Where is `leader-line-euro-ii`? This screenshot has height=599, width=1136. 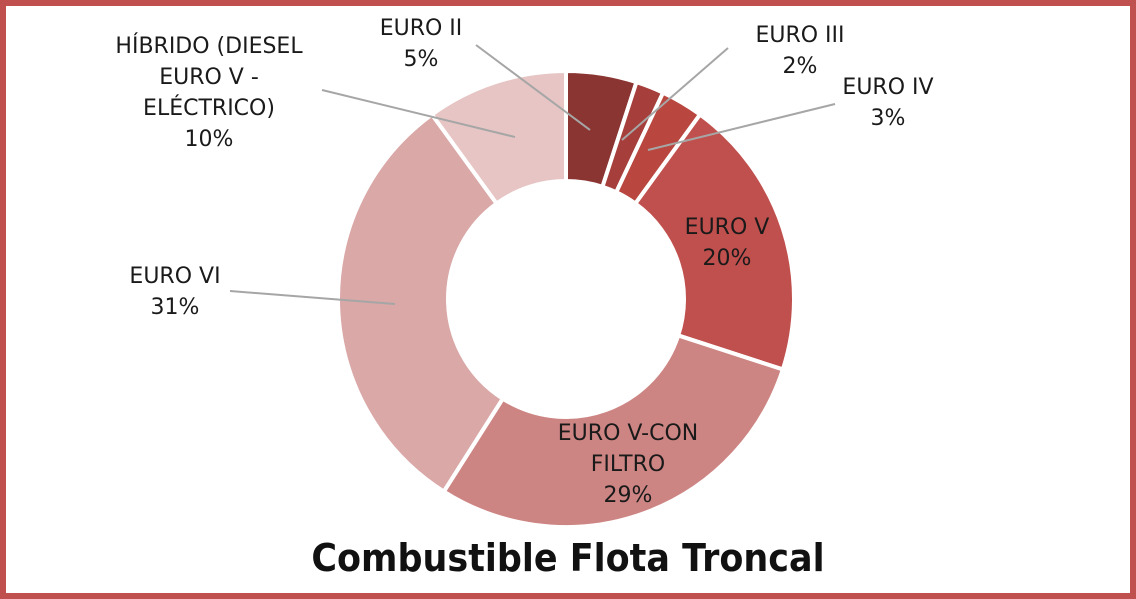 leader-line-euro-ii is located at coordinates (533, 87).